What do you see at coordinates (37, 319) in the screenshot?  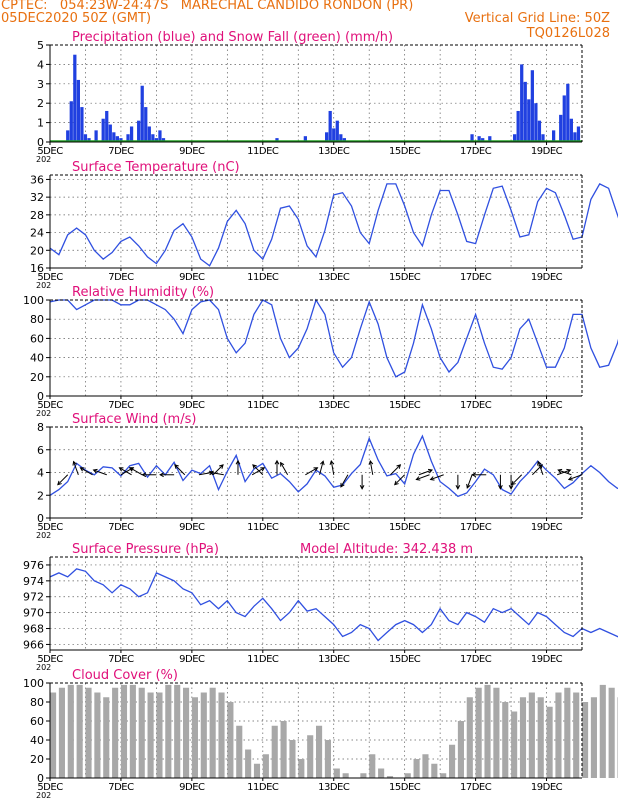 I see `y-tick-label: 80` at bounding box center [37, 319].